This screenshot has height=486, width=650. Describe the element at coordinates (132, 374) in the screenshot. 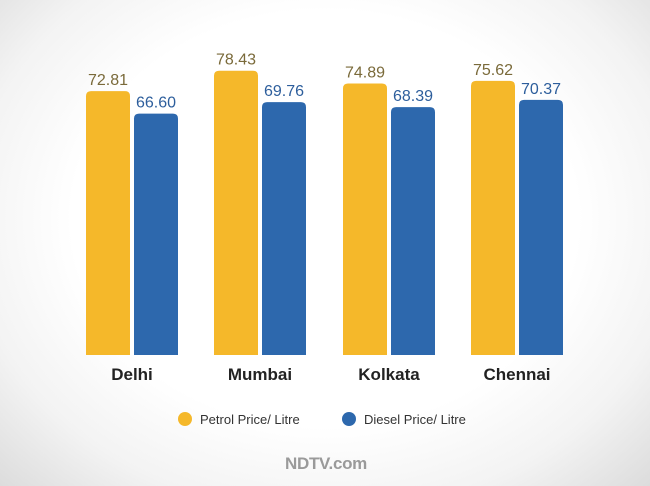

I see `category-label-delhi: Delhi` at that location.